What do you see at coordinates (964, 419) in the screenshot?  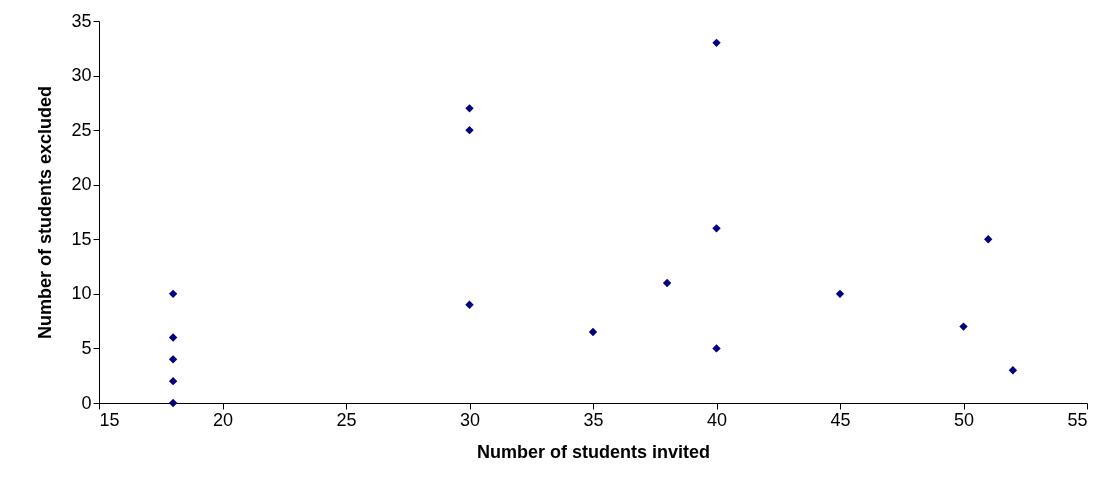 I see `x-tick-label: 50` at bounding box center [964, 419].